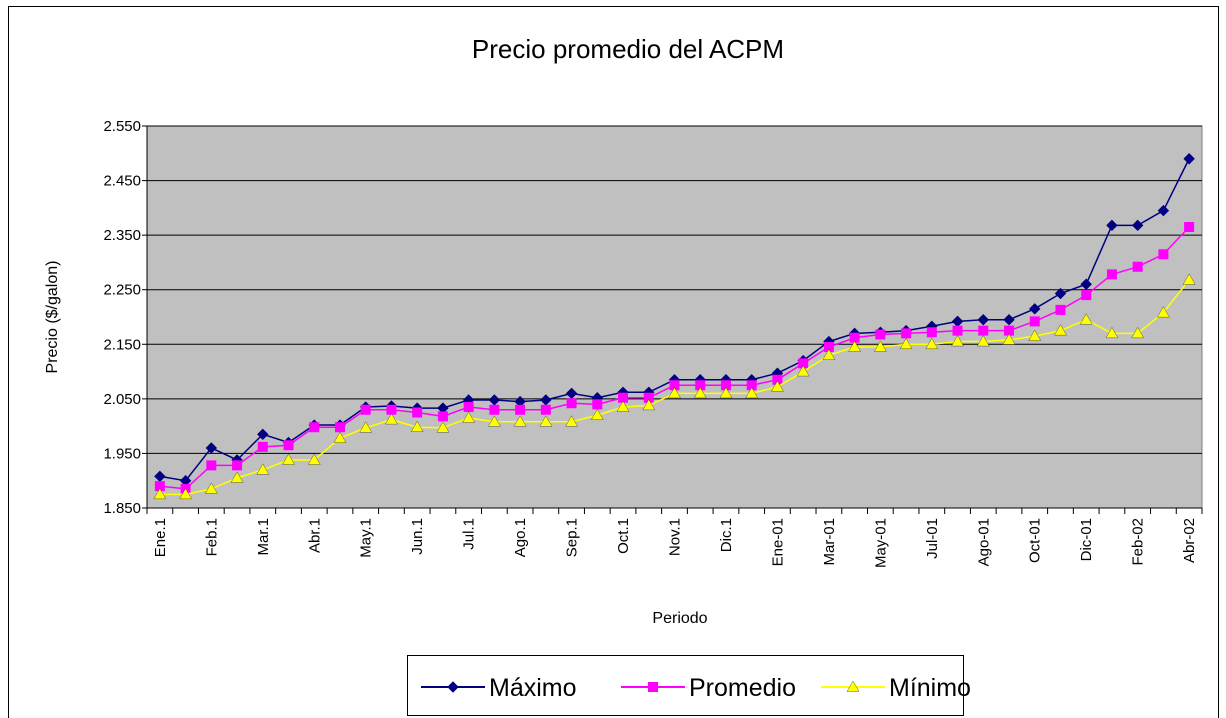 The width and height of the screenshot is (1226, 718). I want to click on legend-box, so click(685, 685).